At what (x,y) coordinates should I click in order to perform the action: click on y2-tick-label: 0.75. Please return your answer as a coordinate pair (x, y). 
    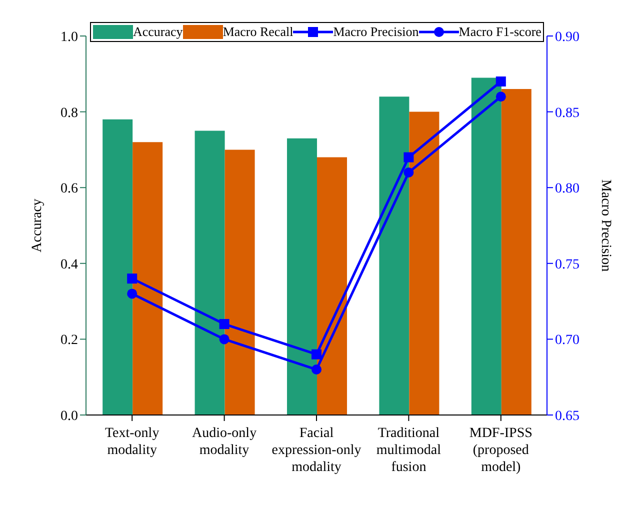
    Looking at the image, I should click on (567, 264).